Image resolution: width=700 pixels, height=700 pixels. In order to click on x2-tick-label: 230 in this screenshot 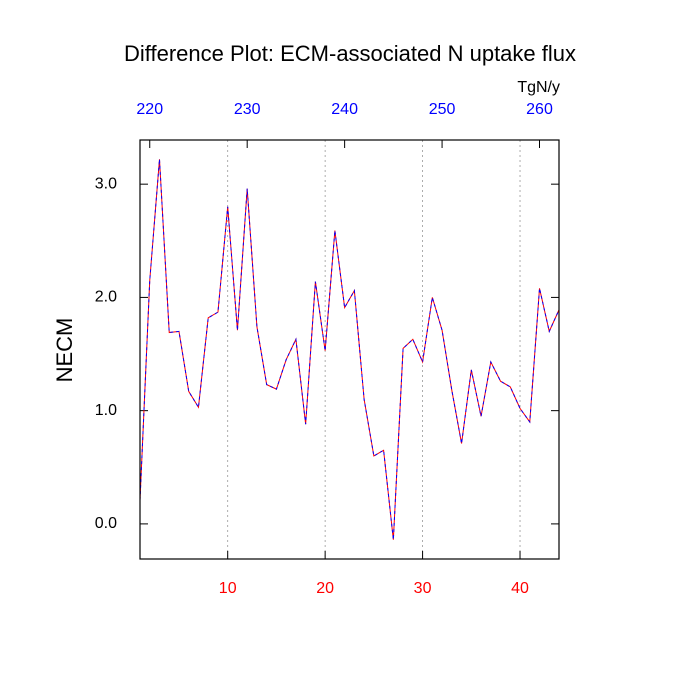, I will do `click(247, 109)`.